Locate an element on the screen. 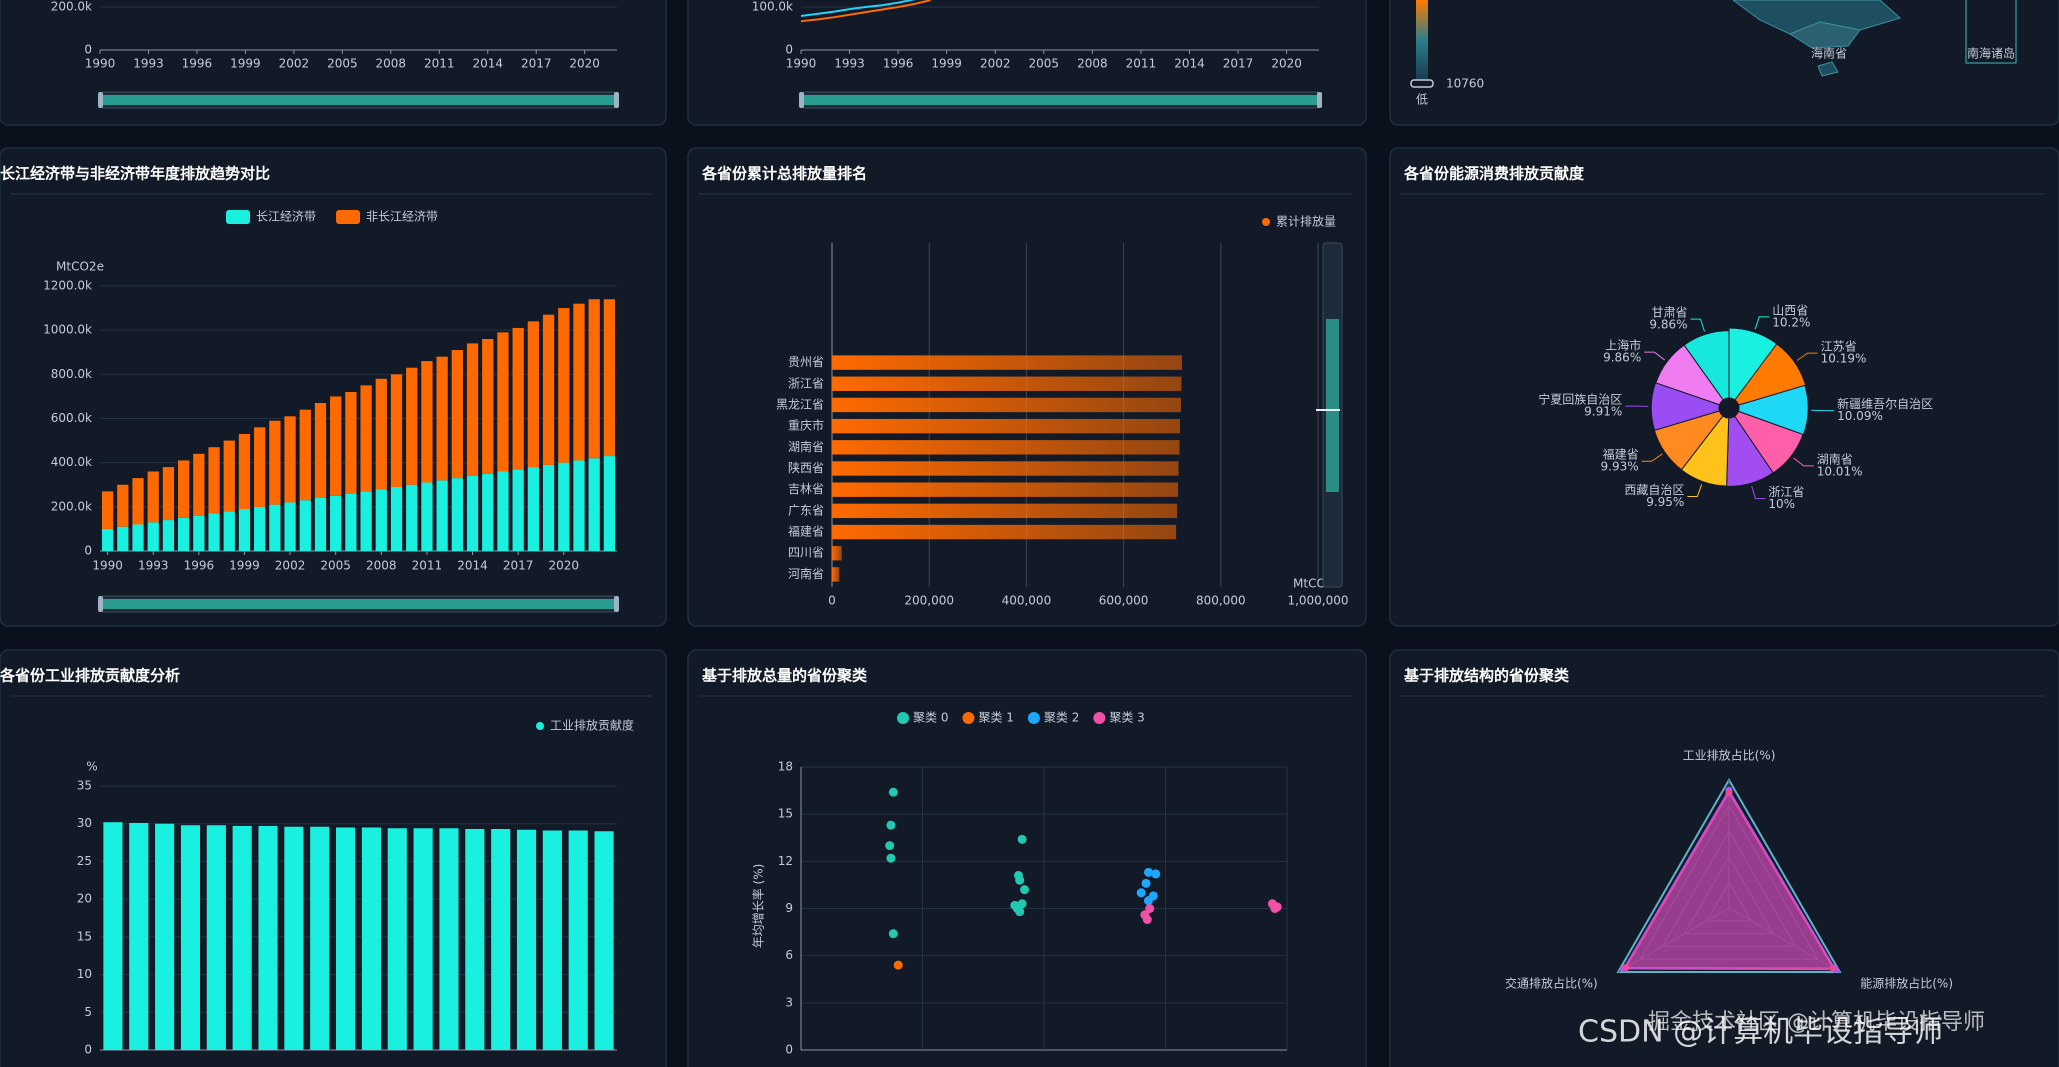 Image resolution: width=2059 pixels, height=1067 pixels. y-tick-label: 800.0k is located at coordinates (71, 374).